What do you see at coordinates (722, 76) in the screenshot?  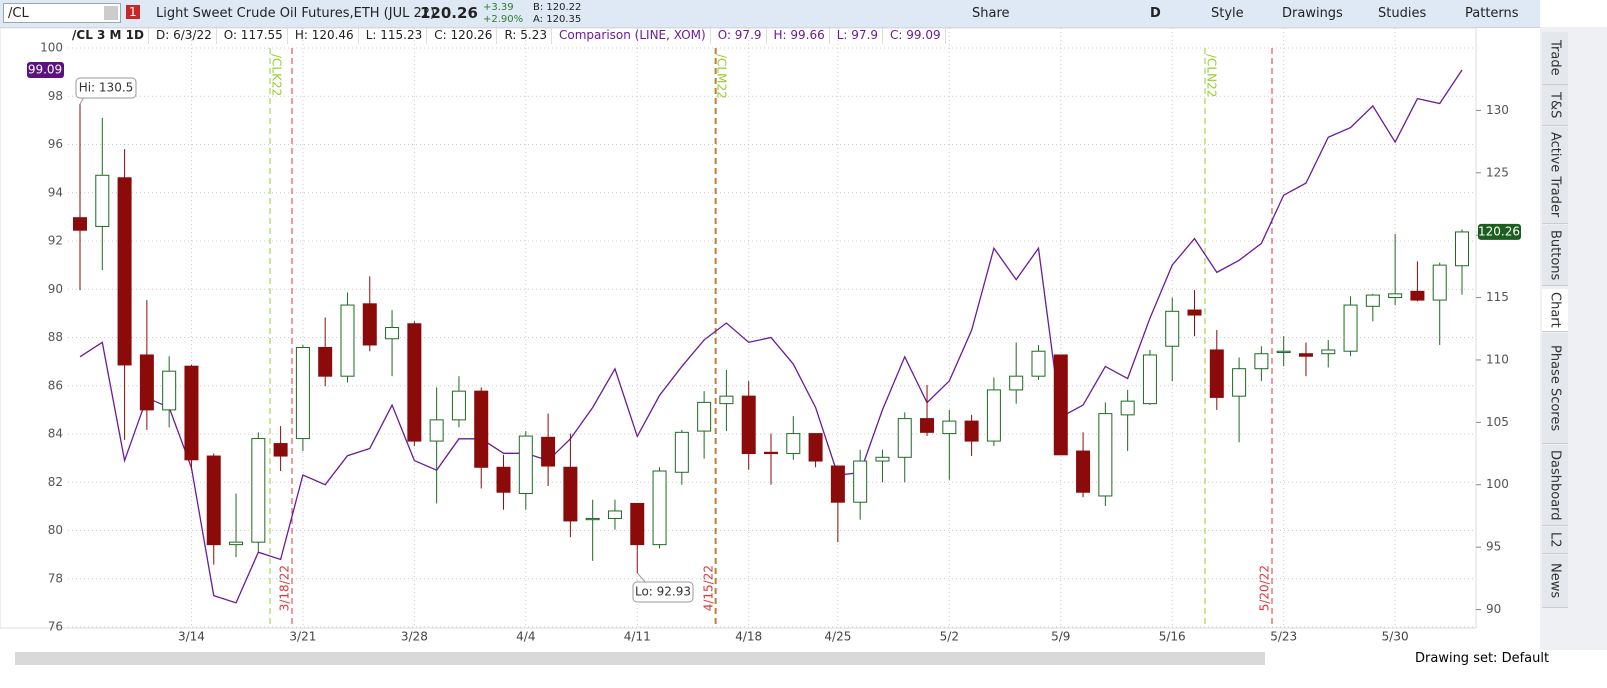 I see `expiry-label: /CLM22` at bounding box center [722, 76].